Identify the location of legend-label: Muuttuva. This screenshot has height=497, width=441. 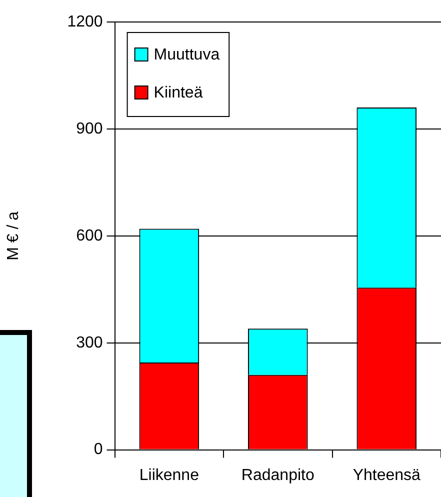
(187, 55).